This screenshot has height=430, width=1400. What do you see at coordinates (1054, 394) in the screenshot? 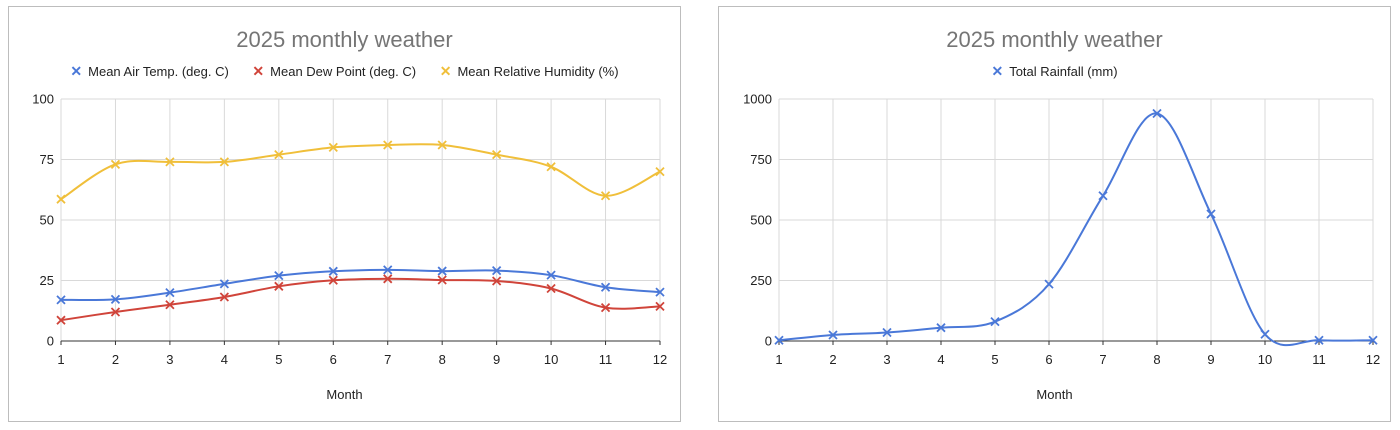
I see `x-axis-label: Month` at bounding box center [1054, 394].